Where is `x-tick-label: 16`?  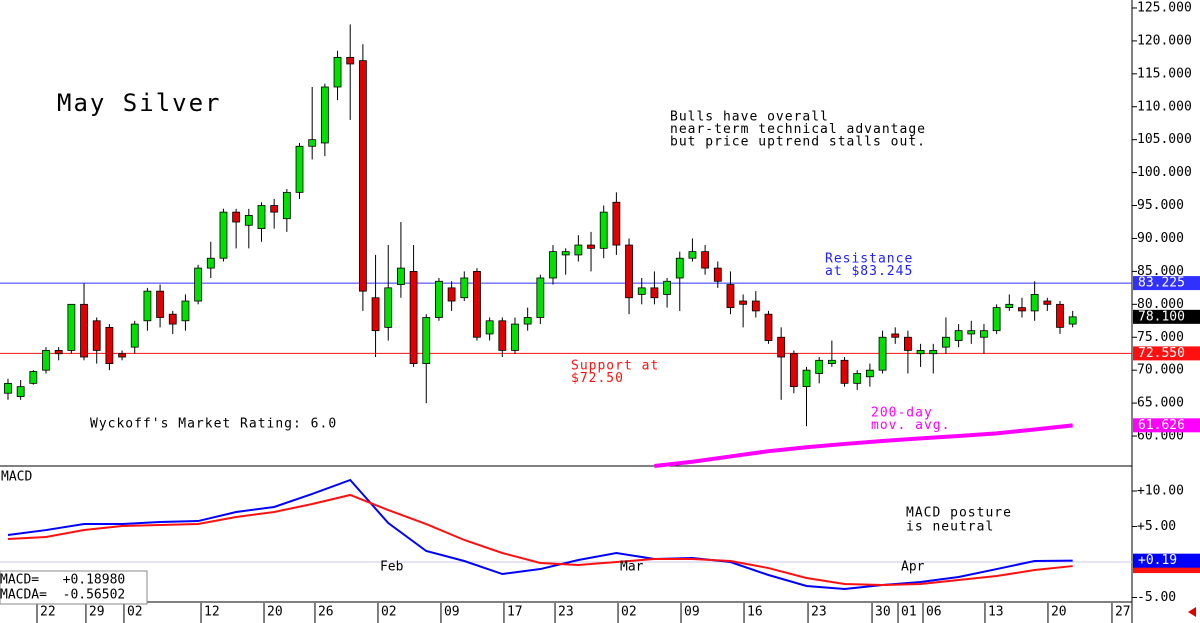
x-tick-label: 16 is located at coordinates (755, 612).